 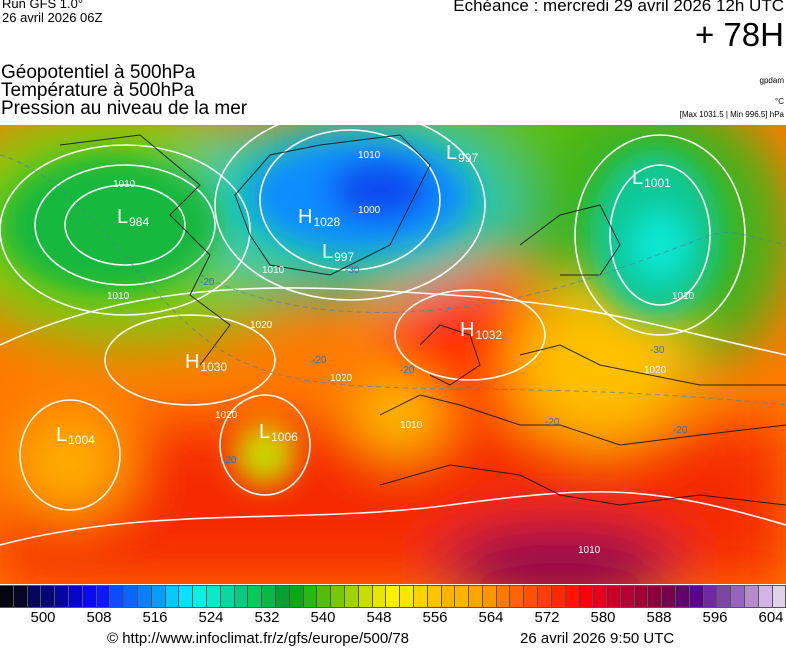 I want to click on colorbar-tick-label: 596, so click(x=715, y=617).